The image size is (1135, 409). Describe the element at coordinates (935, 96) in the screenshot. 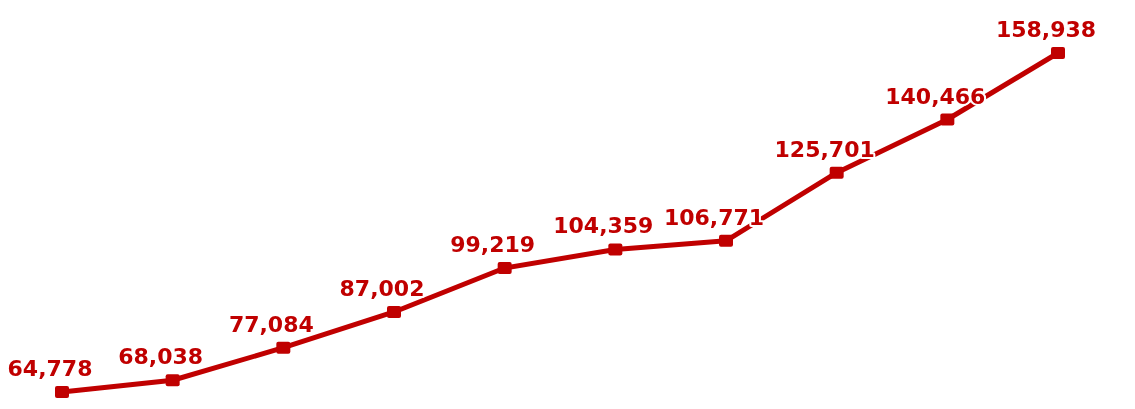

I see `data-label: 140,466` at that location.